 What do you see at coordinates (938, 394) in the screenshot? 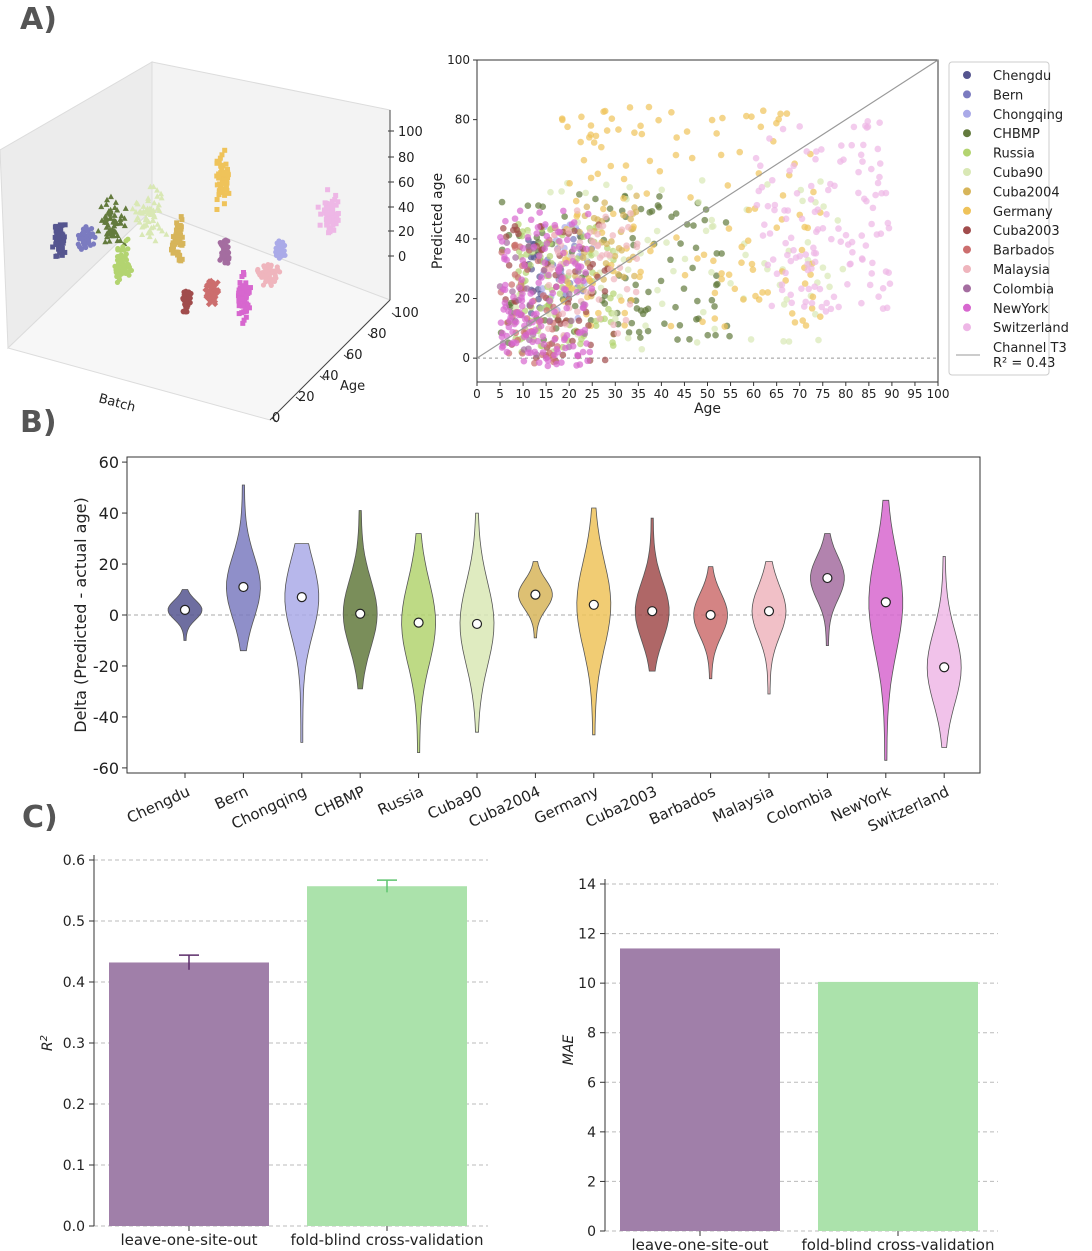
I see `x-tick-label: 100` at bounding box center [938, 394].